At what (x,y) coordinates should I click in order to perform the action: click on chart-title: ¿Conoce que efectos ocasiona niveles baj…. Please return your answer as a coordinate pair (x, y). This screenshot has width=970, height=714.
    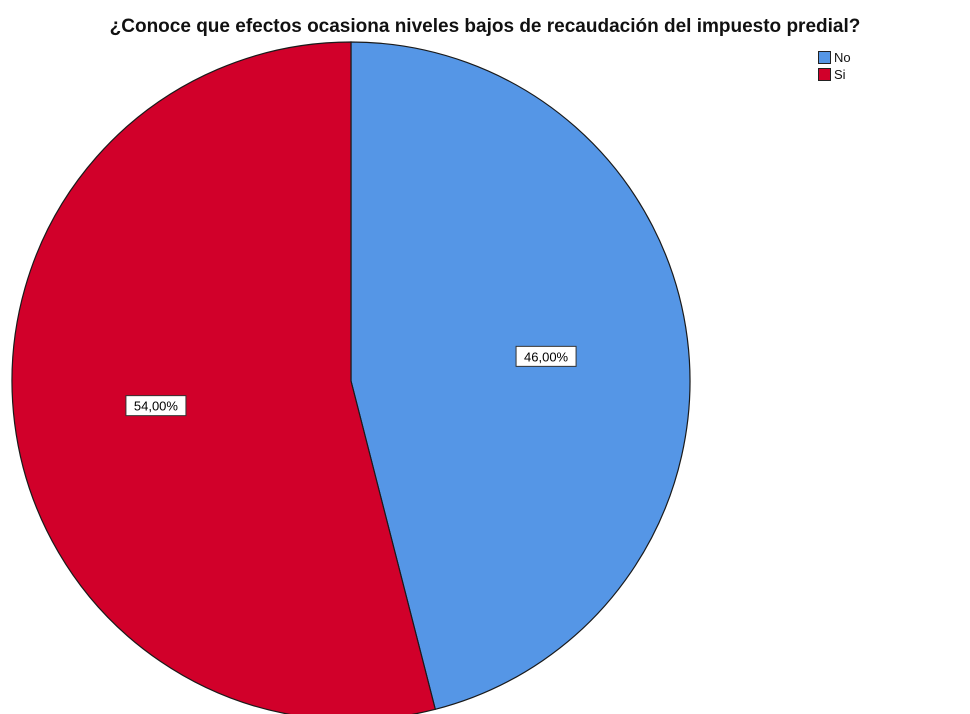
    Looking at the image, I should click on (485, 26).